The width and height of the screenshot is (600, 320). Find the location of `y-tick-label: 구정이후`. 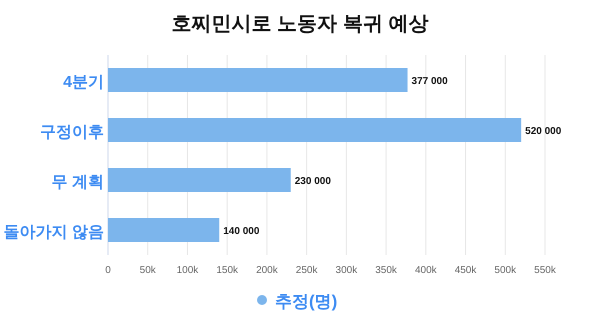

y-tick-label: 구정이후 is located at coordinates (72, 132).